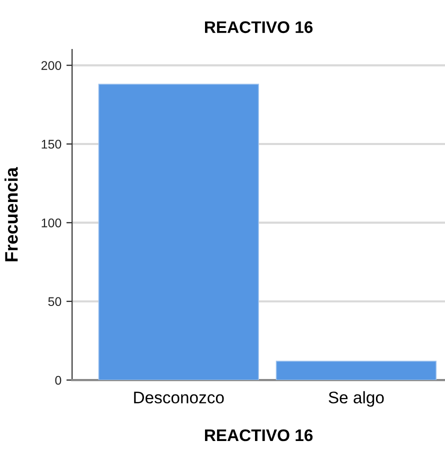 The image size is (445, 459). I want to click on x-tick-label: Se algo, so click(356, 399).